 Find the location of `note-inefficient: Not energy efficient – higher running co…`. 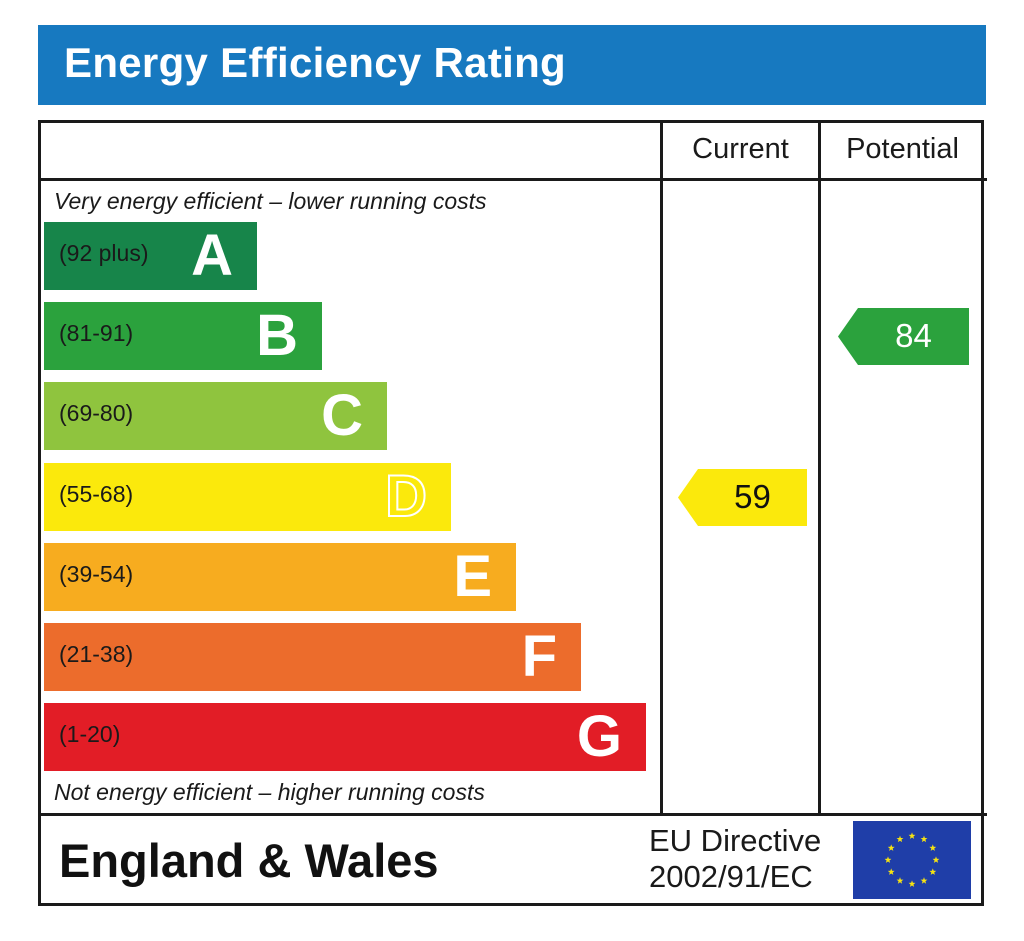

note-inefficient: Not energy efficient – higher running co… is located at coordinates (269, 792).